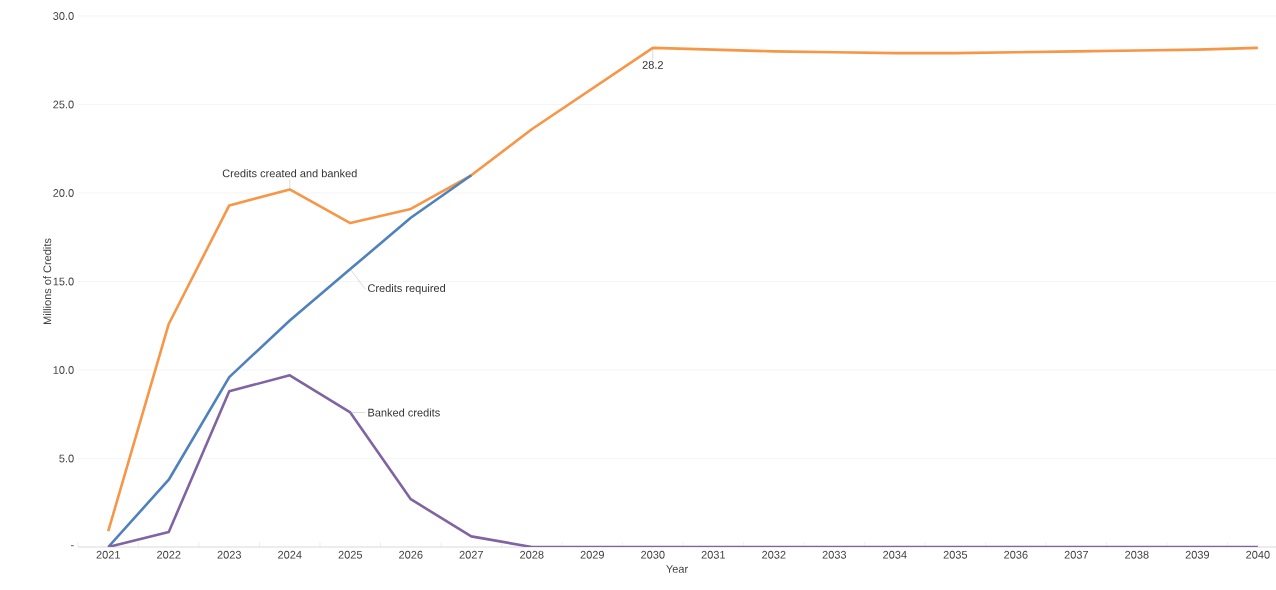  Describe the element at coordinates (290, 554) in the screenshot. I see `x-tick-label: 2024` at that location.